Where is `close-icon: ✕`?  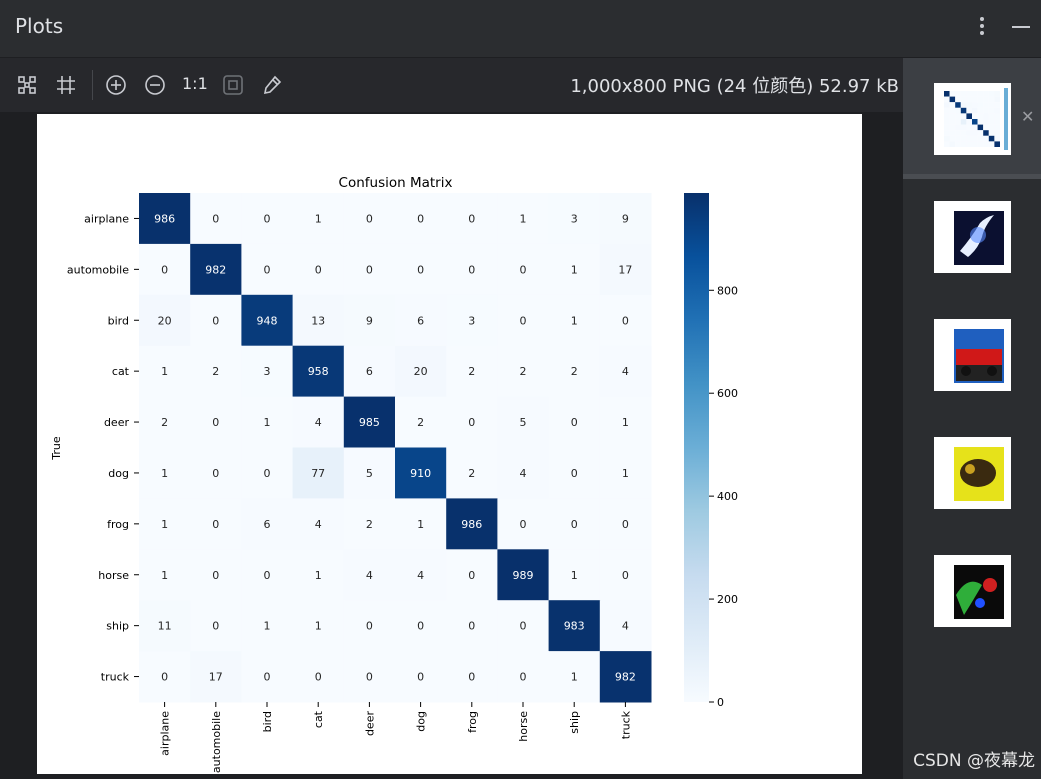
close-icon: ✕ is located at coordinates (1028, 116).